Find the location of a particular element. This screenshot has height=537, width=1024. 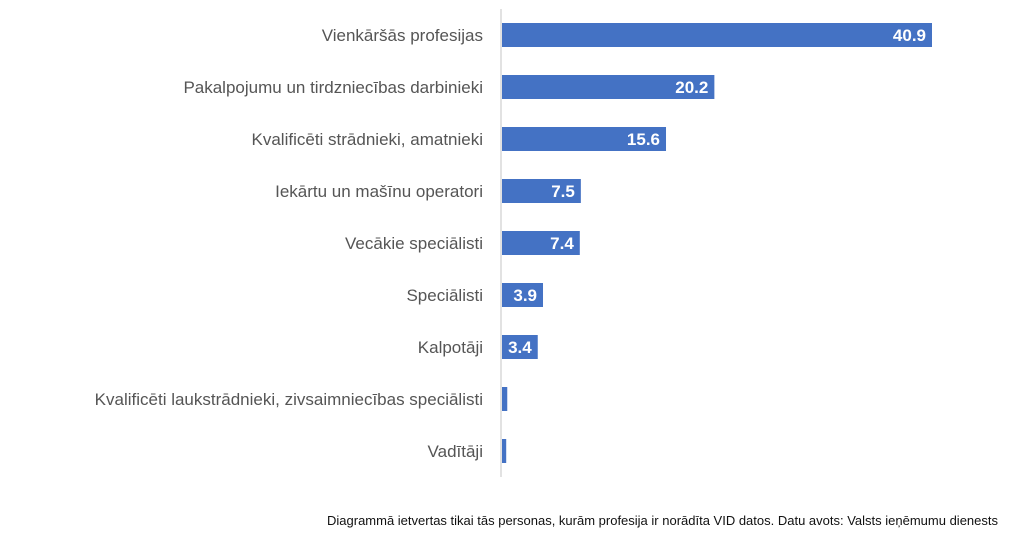

data-label: 20.2 is located at coordinates (691, 87).